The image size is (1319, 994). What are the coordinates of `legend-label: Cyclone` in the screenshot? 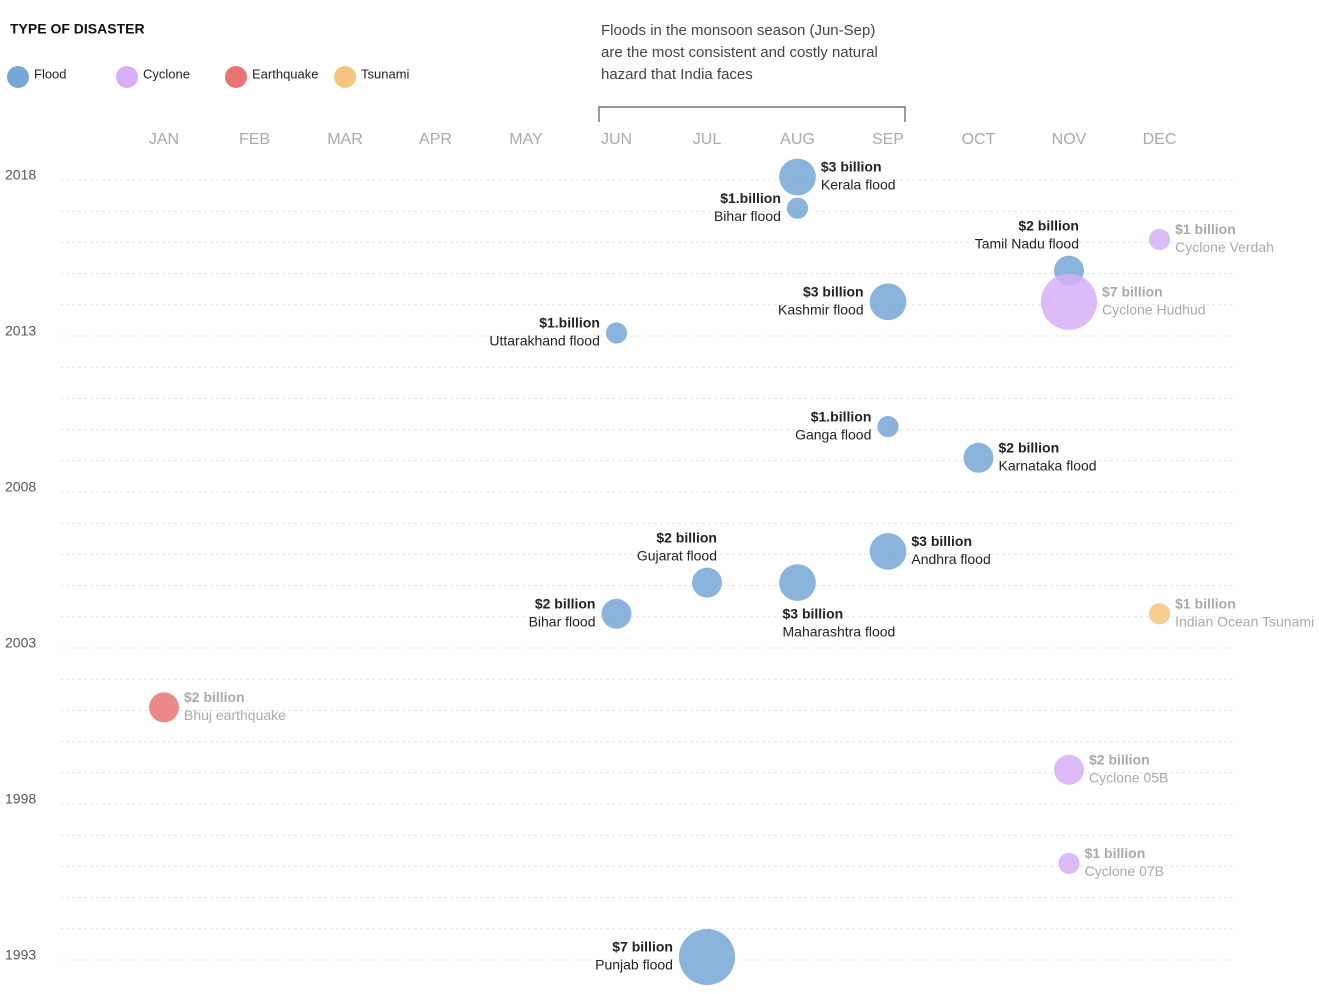 It's located at (166, 73).